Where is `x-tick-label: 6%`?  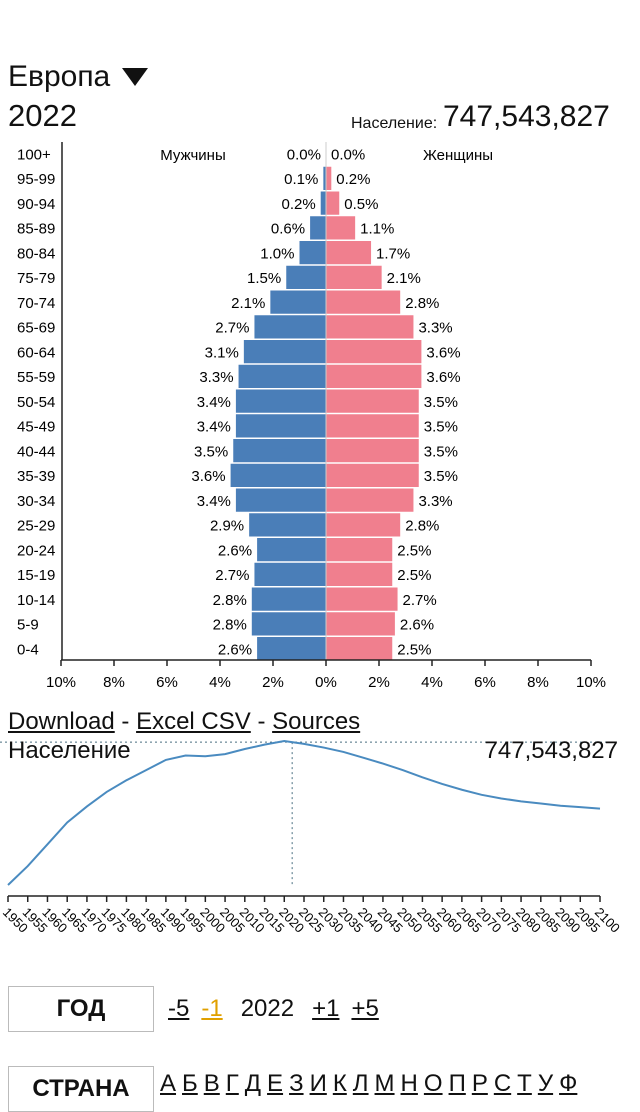
x-tick-label: 6% is located at coordinates (485, 682).